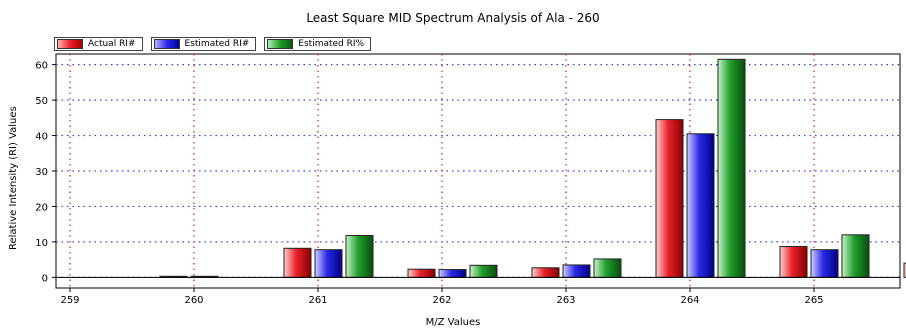 The width and height of the screenshot is (906, 332). What do you see at coordinates (112, 44) in the screenshot?
I see `legend-label-actual: Actual RI#` at bounding box center [112, 44].